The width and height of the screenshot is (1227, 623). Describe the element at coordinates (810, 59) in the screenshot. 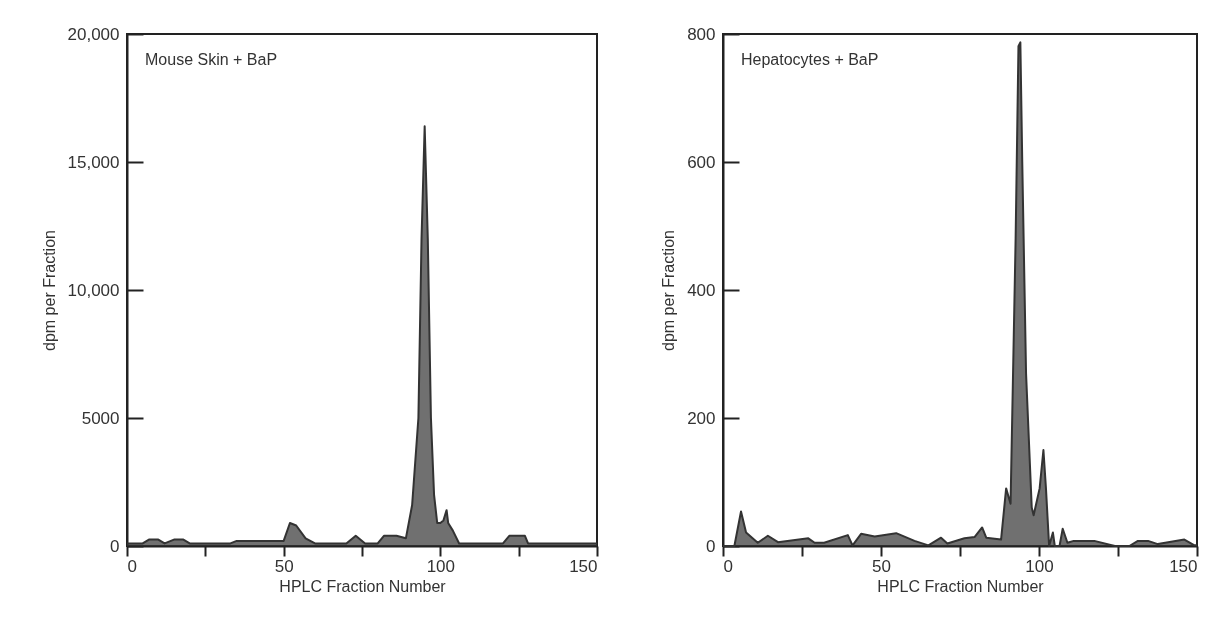

I see `annotation: Hepatocytes + BaP` at that location.